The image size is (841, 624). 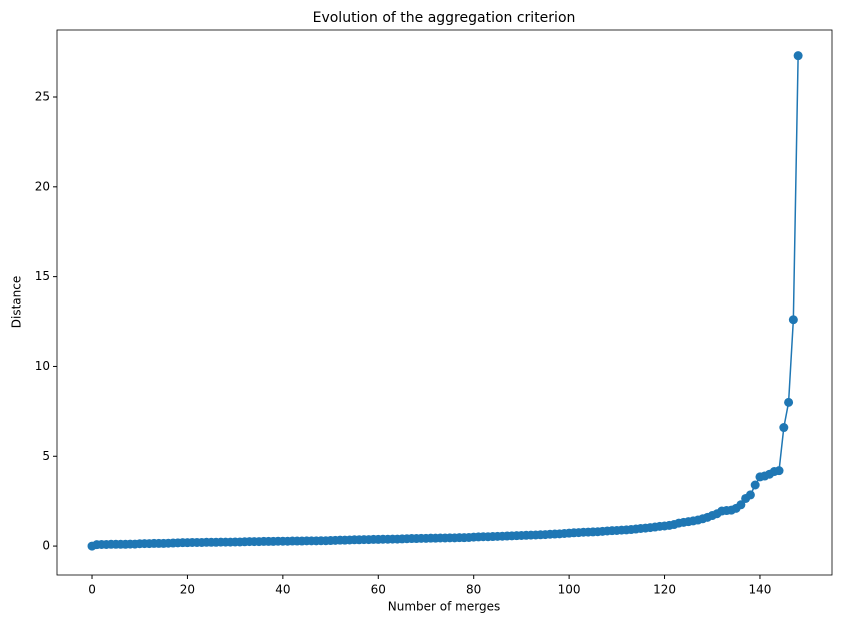 I want to click on x-tick-label: 0, so click(x=92, y=590).